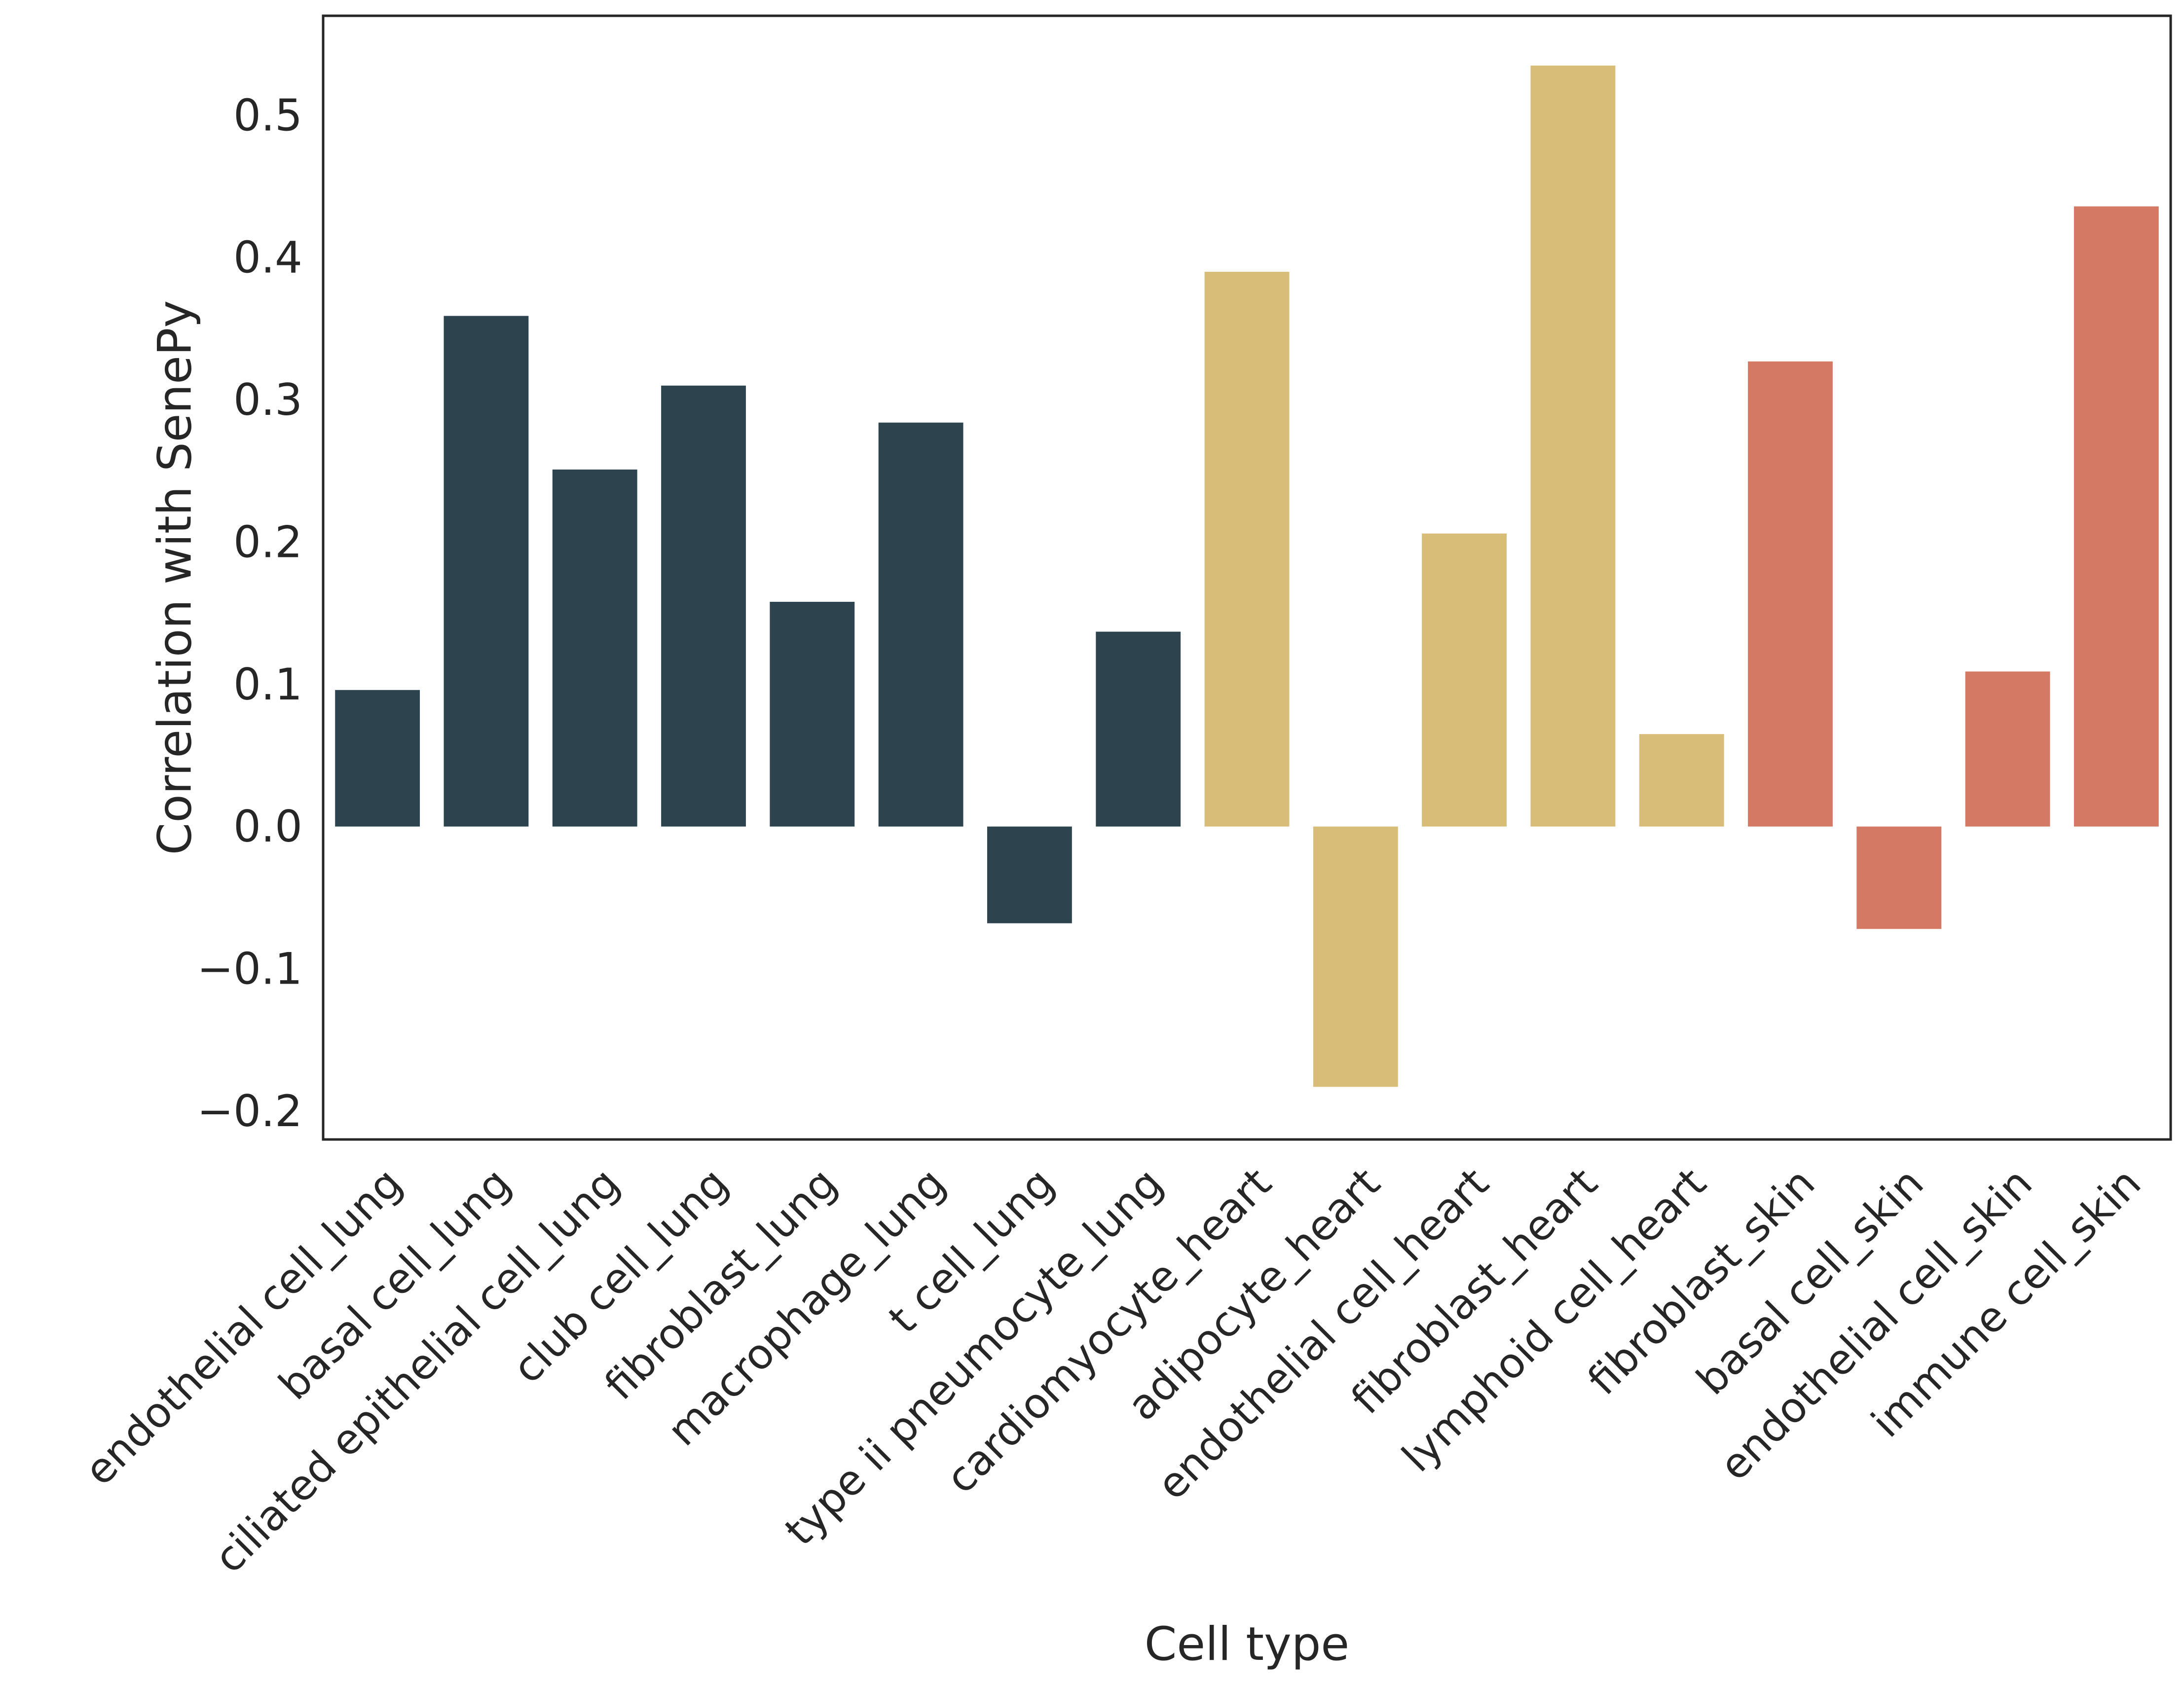 This screenshot has height=1687, width=2184. What do you see at coordinates (249, 613) in the screenshot?
I see `y-axis-ticks: −0.2 −0.1 0.0 0.1 0.2 0.3 0.4 0.5` at bounding box center [249, 613].